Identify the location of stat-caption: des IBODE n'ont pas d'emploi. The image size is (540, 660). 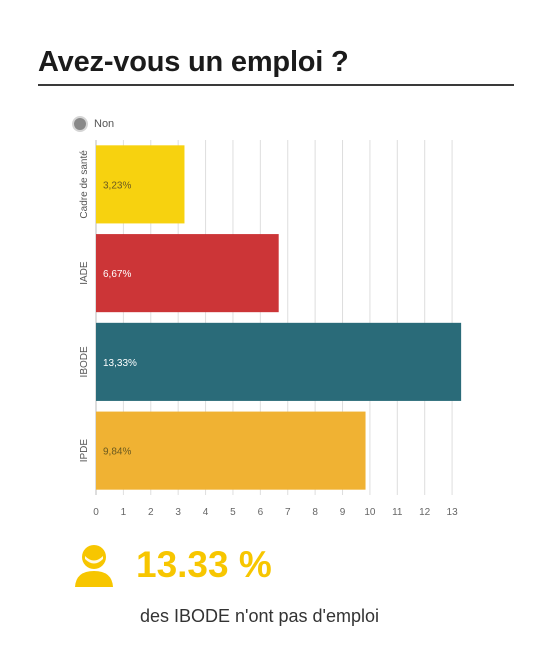
(260, 616).